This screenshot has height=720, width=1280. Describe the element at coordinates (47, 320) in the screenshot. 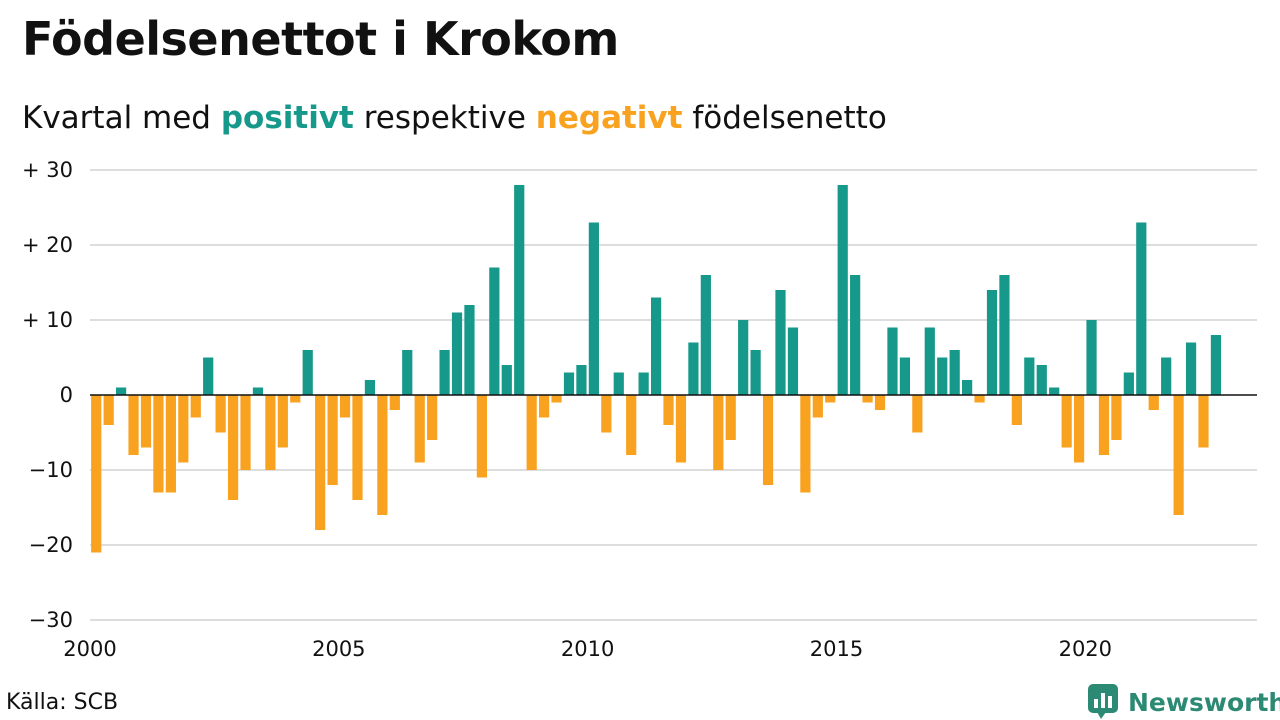

I see `y-tick-label: + 10` at that location.